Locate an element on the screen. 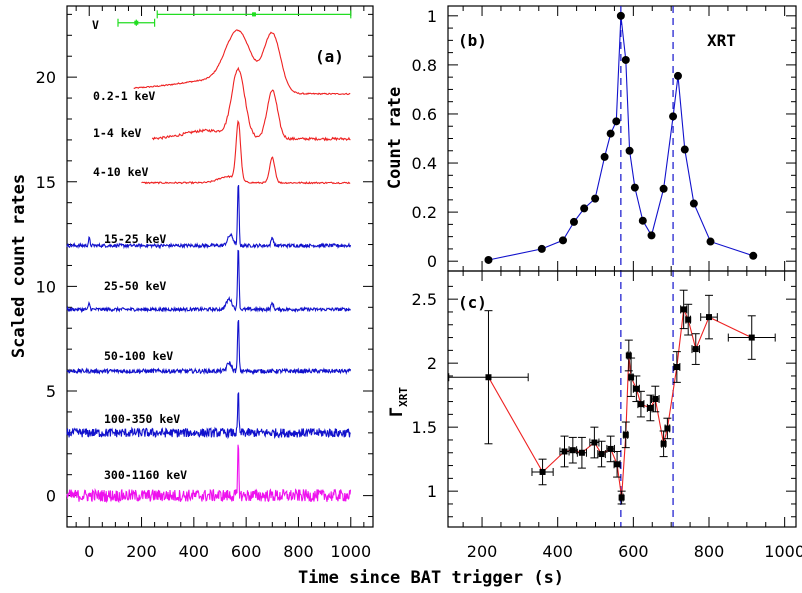 This screenshot has height=593, width=802. series-label: 15-25 keV is located at coordinates (135, 239).